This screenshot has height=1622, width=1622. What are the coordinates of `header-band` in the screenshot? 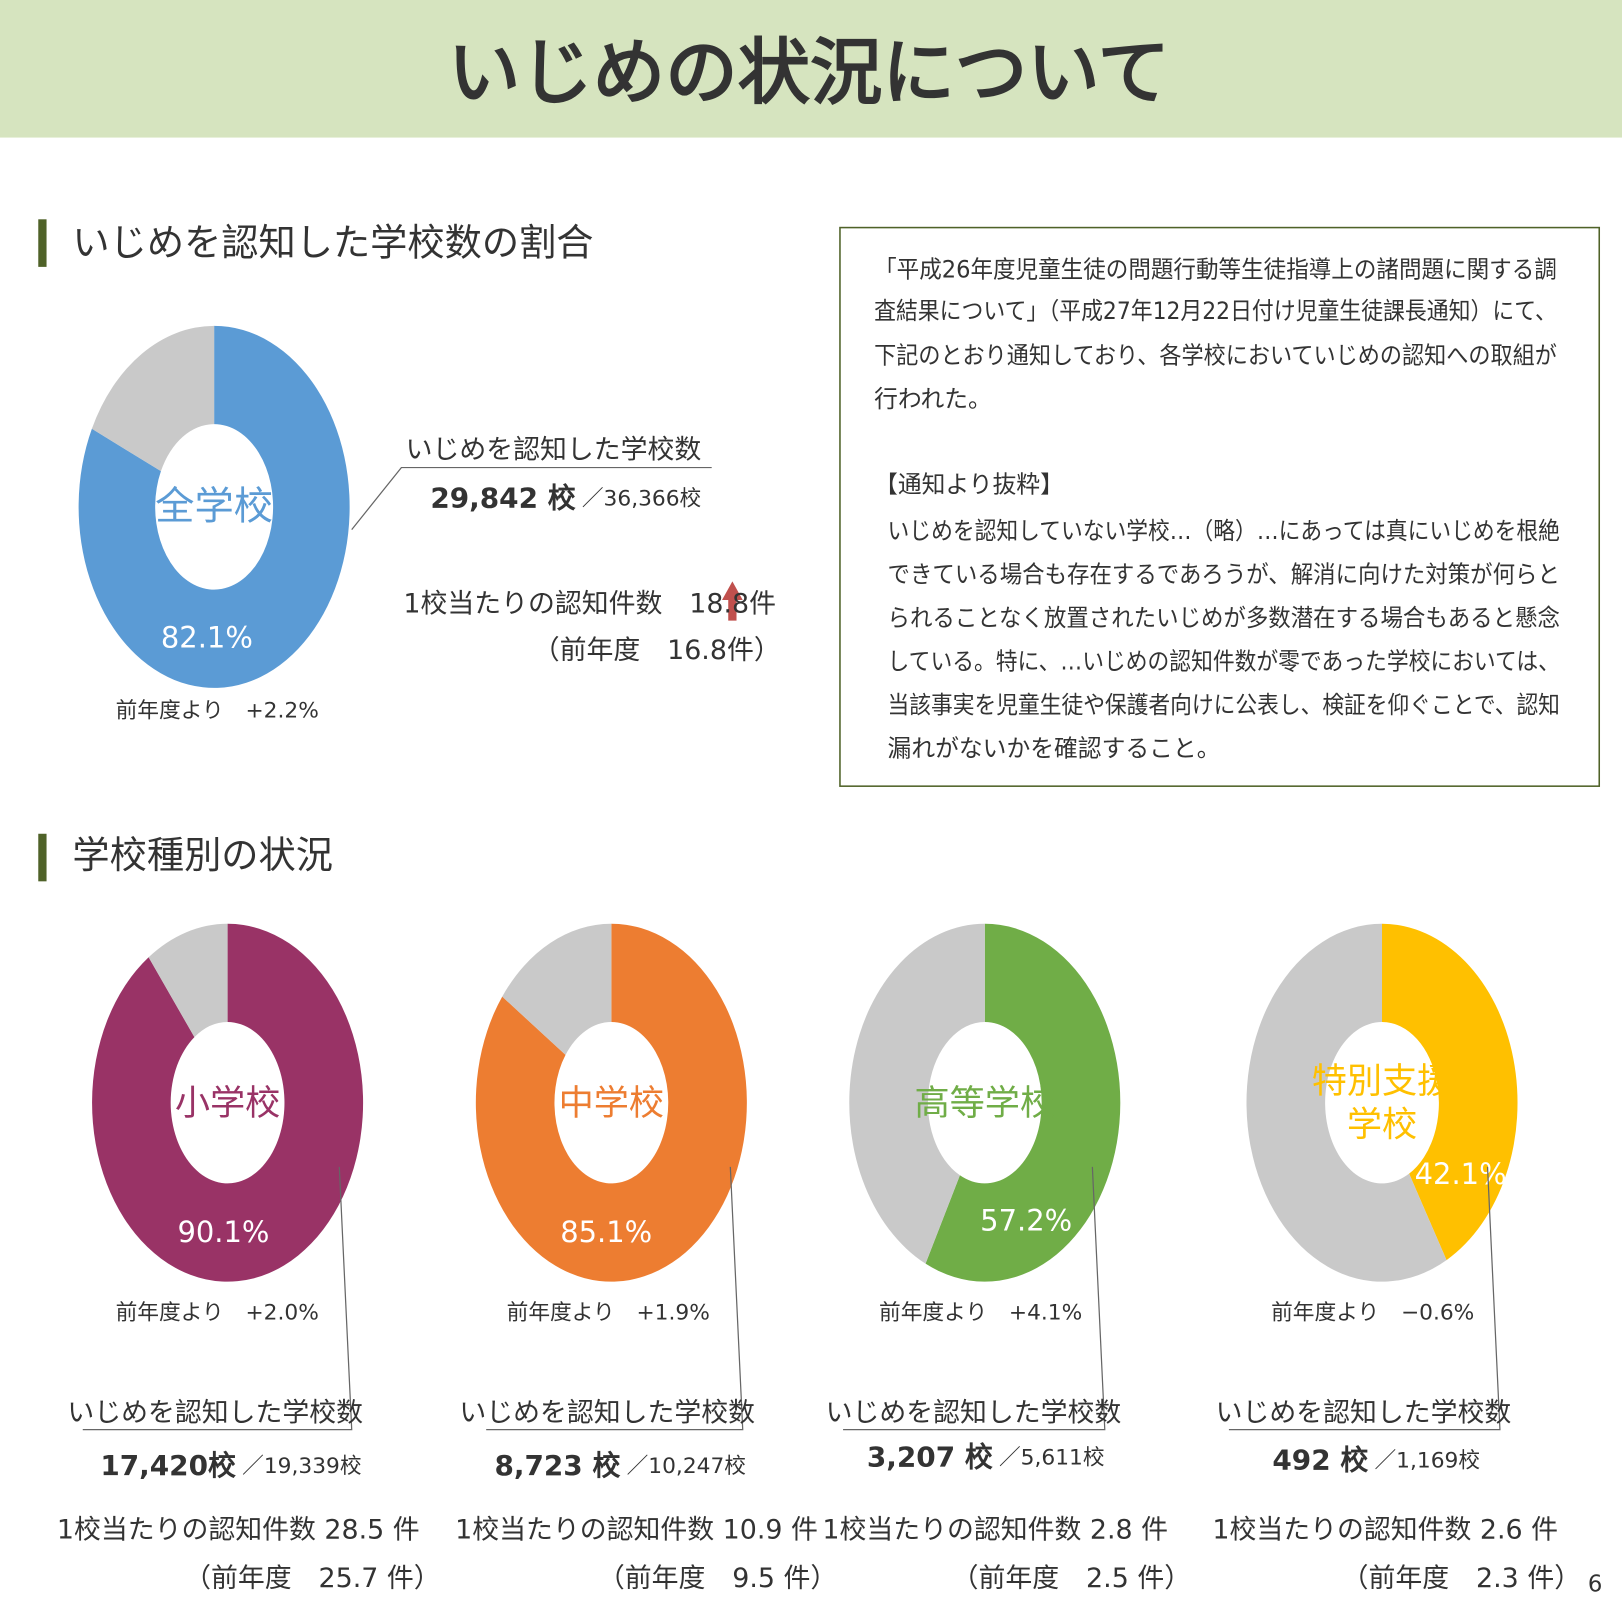 It's located at (811, 69).